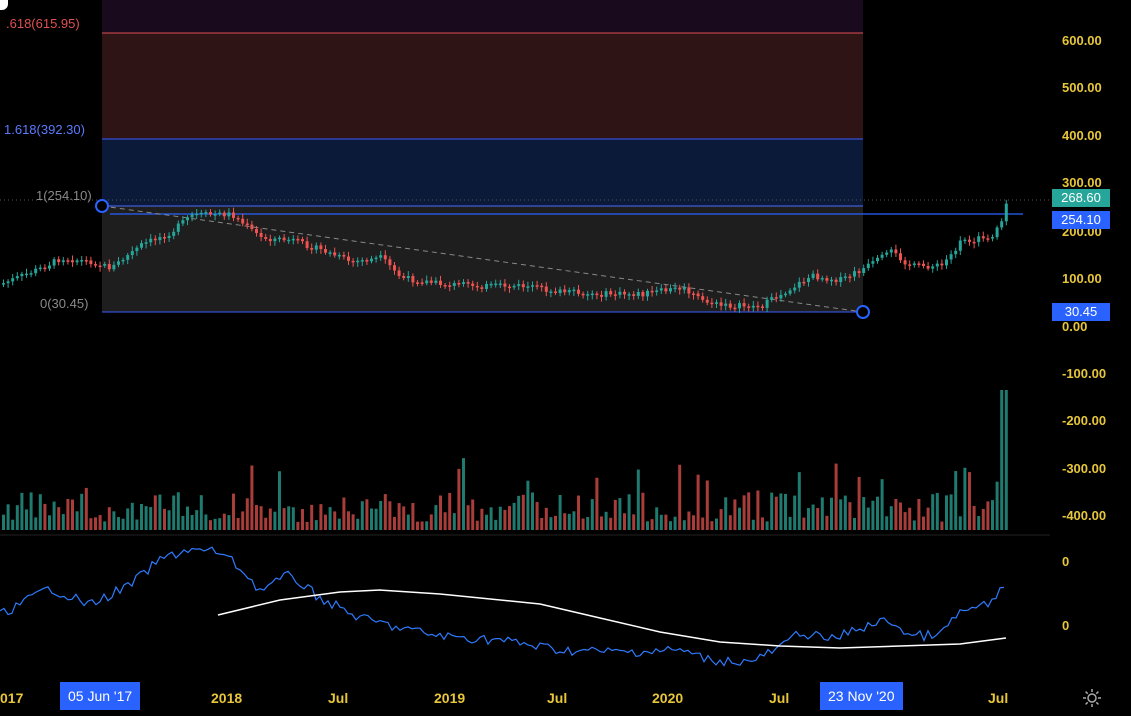 The width and height of the screenshot is (1131, 716). I want to click on fib-1-price-badge: 254.10, so click(1081, 220).